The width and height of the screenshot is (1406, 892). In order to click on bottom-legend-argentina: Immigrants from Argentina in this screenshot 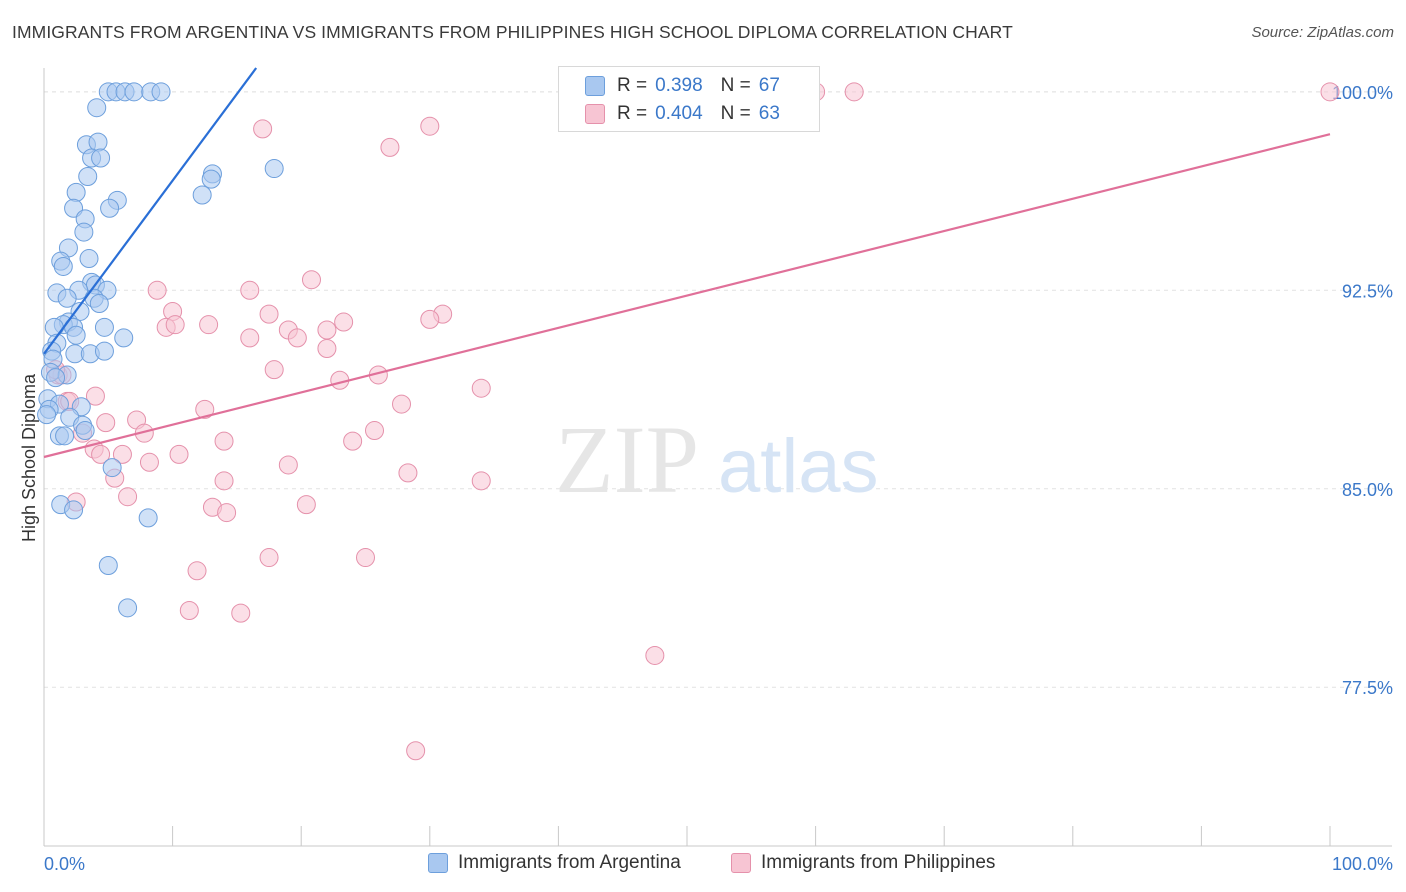, I will do `click(554, 863)`.